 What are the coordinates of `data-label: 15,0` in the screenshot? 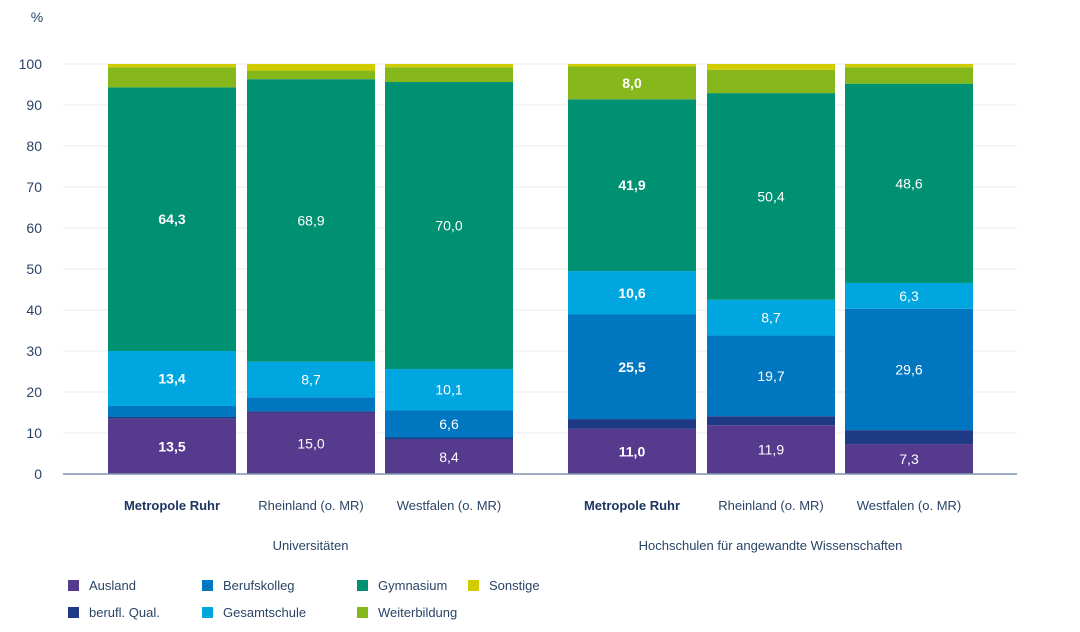 It's located at (310, 443).